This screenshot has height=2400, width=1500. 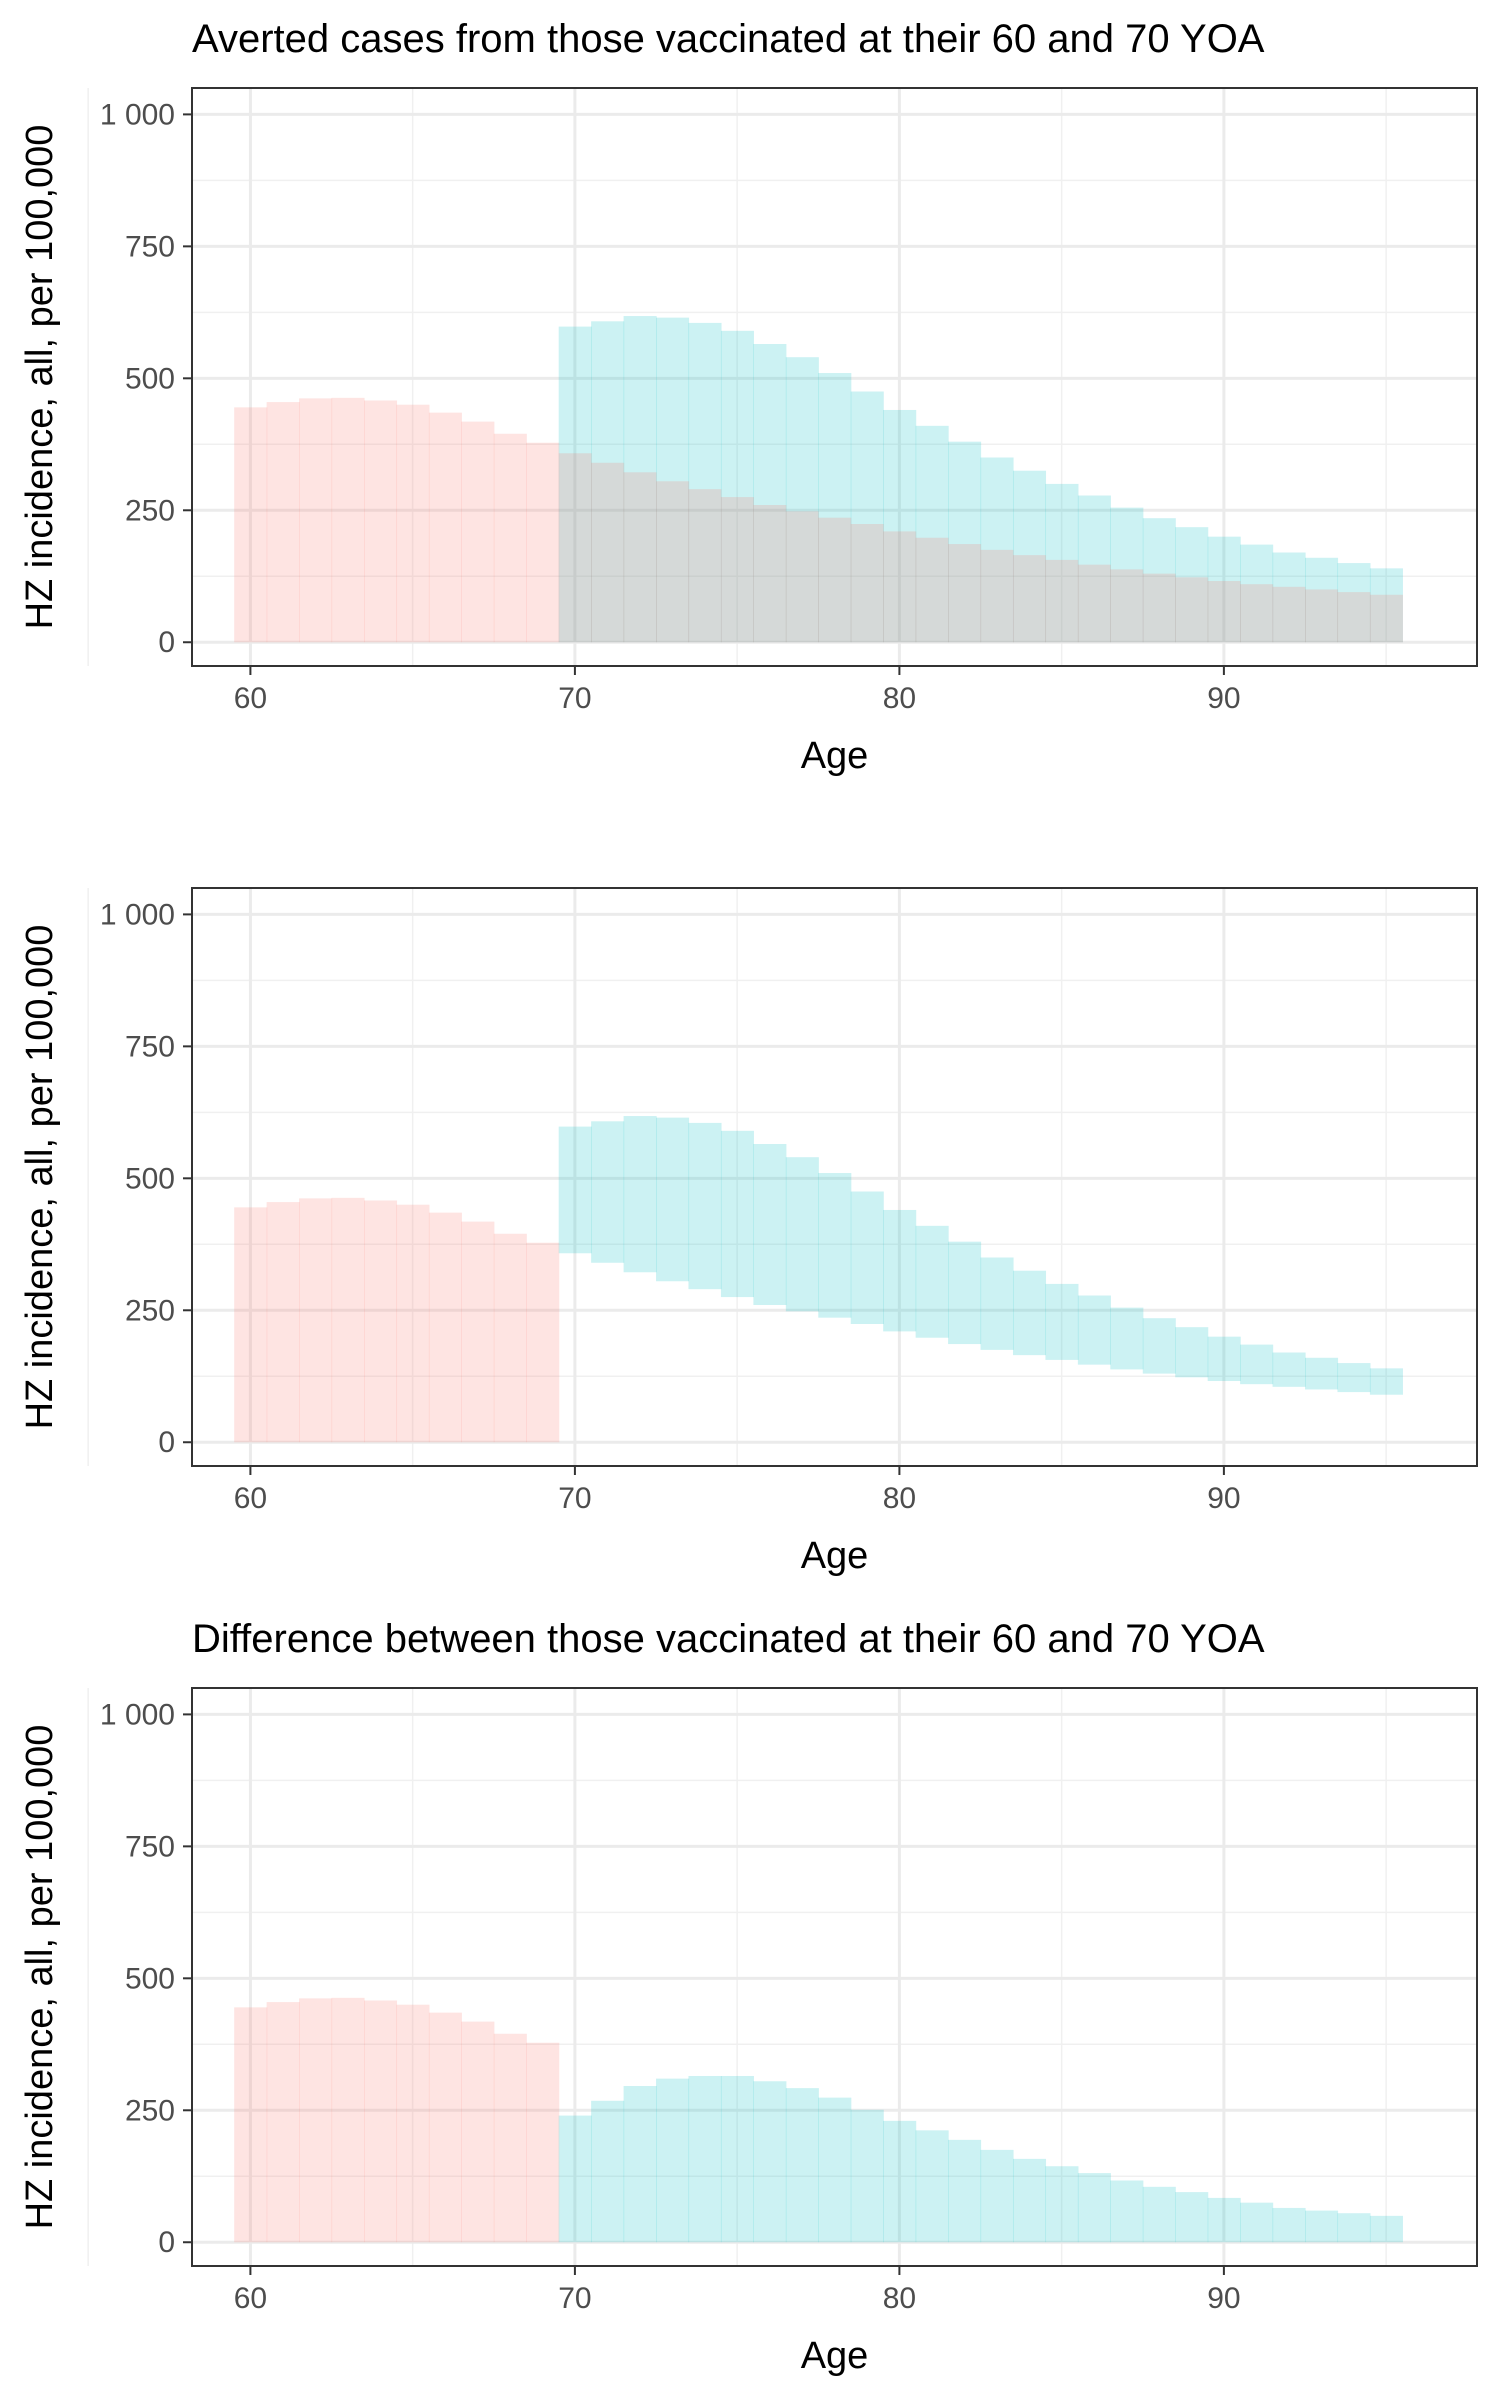 What do you see at coordinates (250, 2298) in the screenshot?
I see `x-tick-label: 60` at bounding box center [250, 2298].